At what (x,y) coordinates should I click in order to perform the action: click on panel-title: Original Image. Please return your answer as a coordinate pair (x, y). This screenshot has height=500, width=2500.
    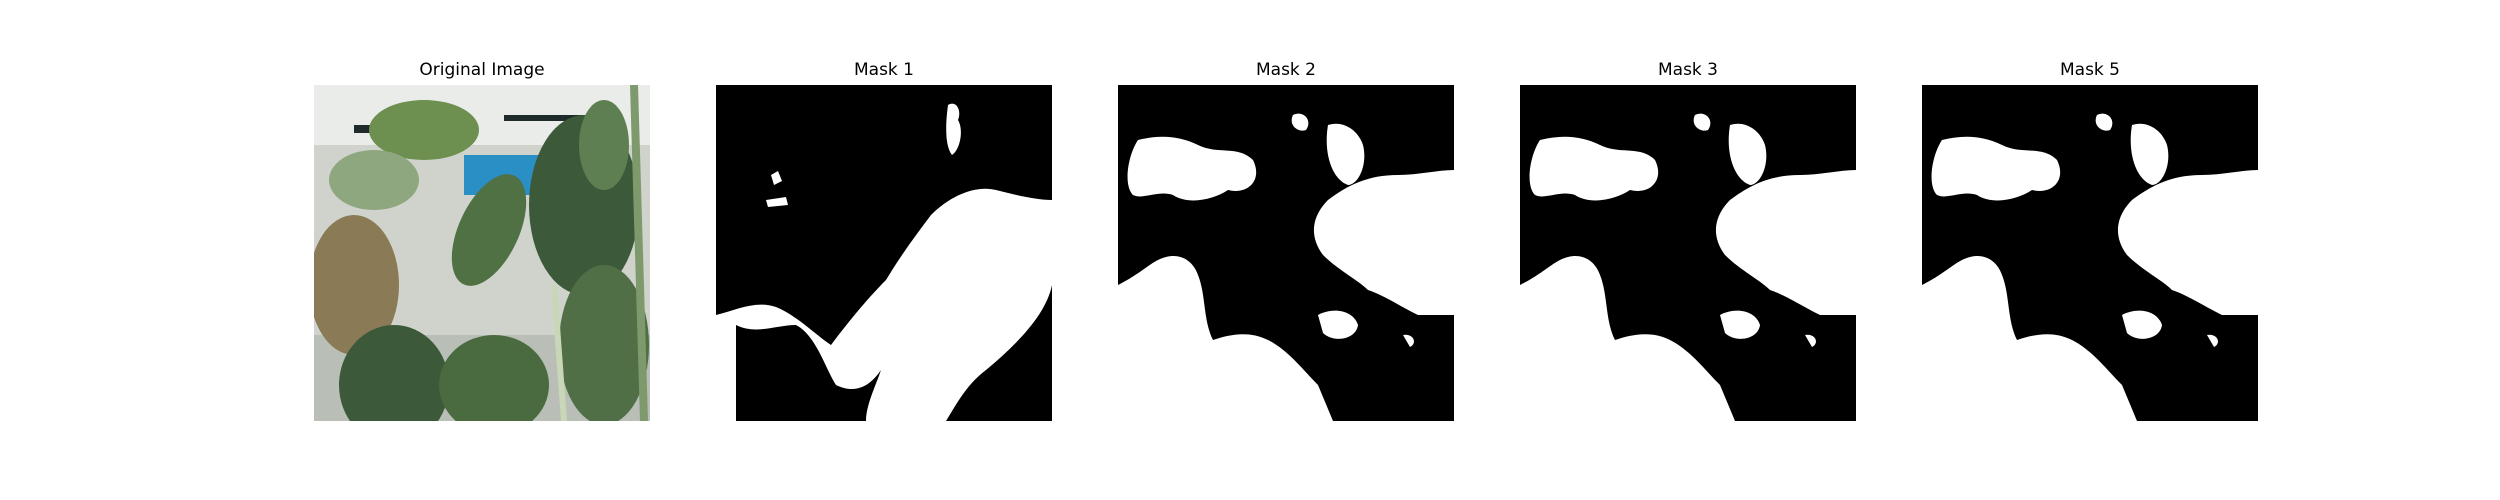
    Looking at the image, I should click on (482, 70).